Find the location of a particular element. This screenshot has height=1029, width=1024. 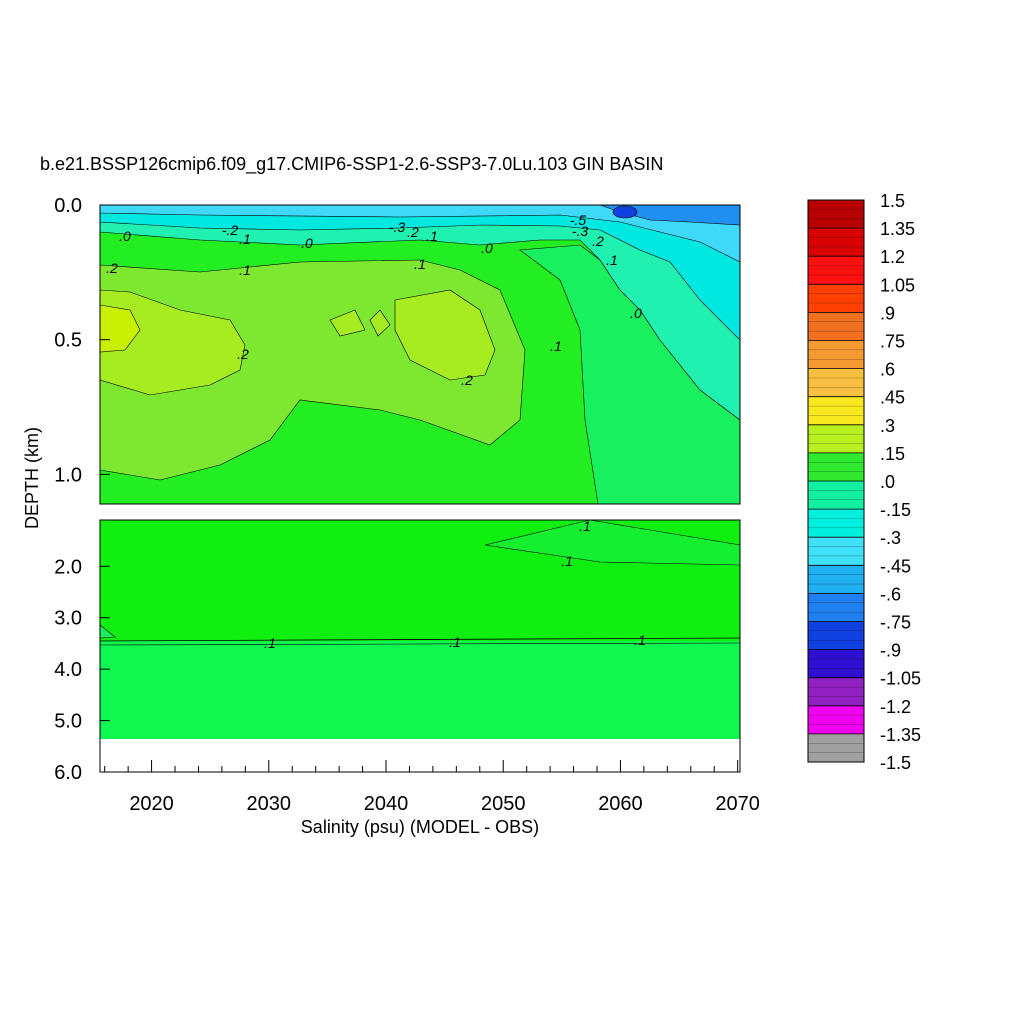

x-tick-label: 2050 is located at coordinates (503, 804).